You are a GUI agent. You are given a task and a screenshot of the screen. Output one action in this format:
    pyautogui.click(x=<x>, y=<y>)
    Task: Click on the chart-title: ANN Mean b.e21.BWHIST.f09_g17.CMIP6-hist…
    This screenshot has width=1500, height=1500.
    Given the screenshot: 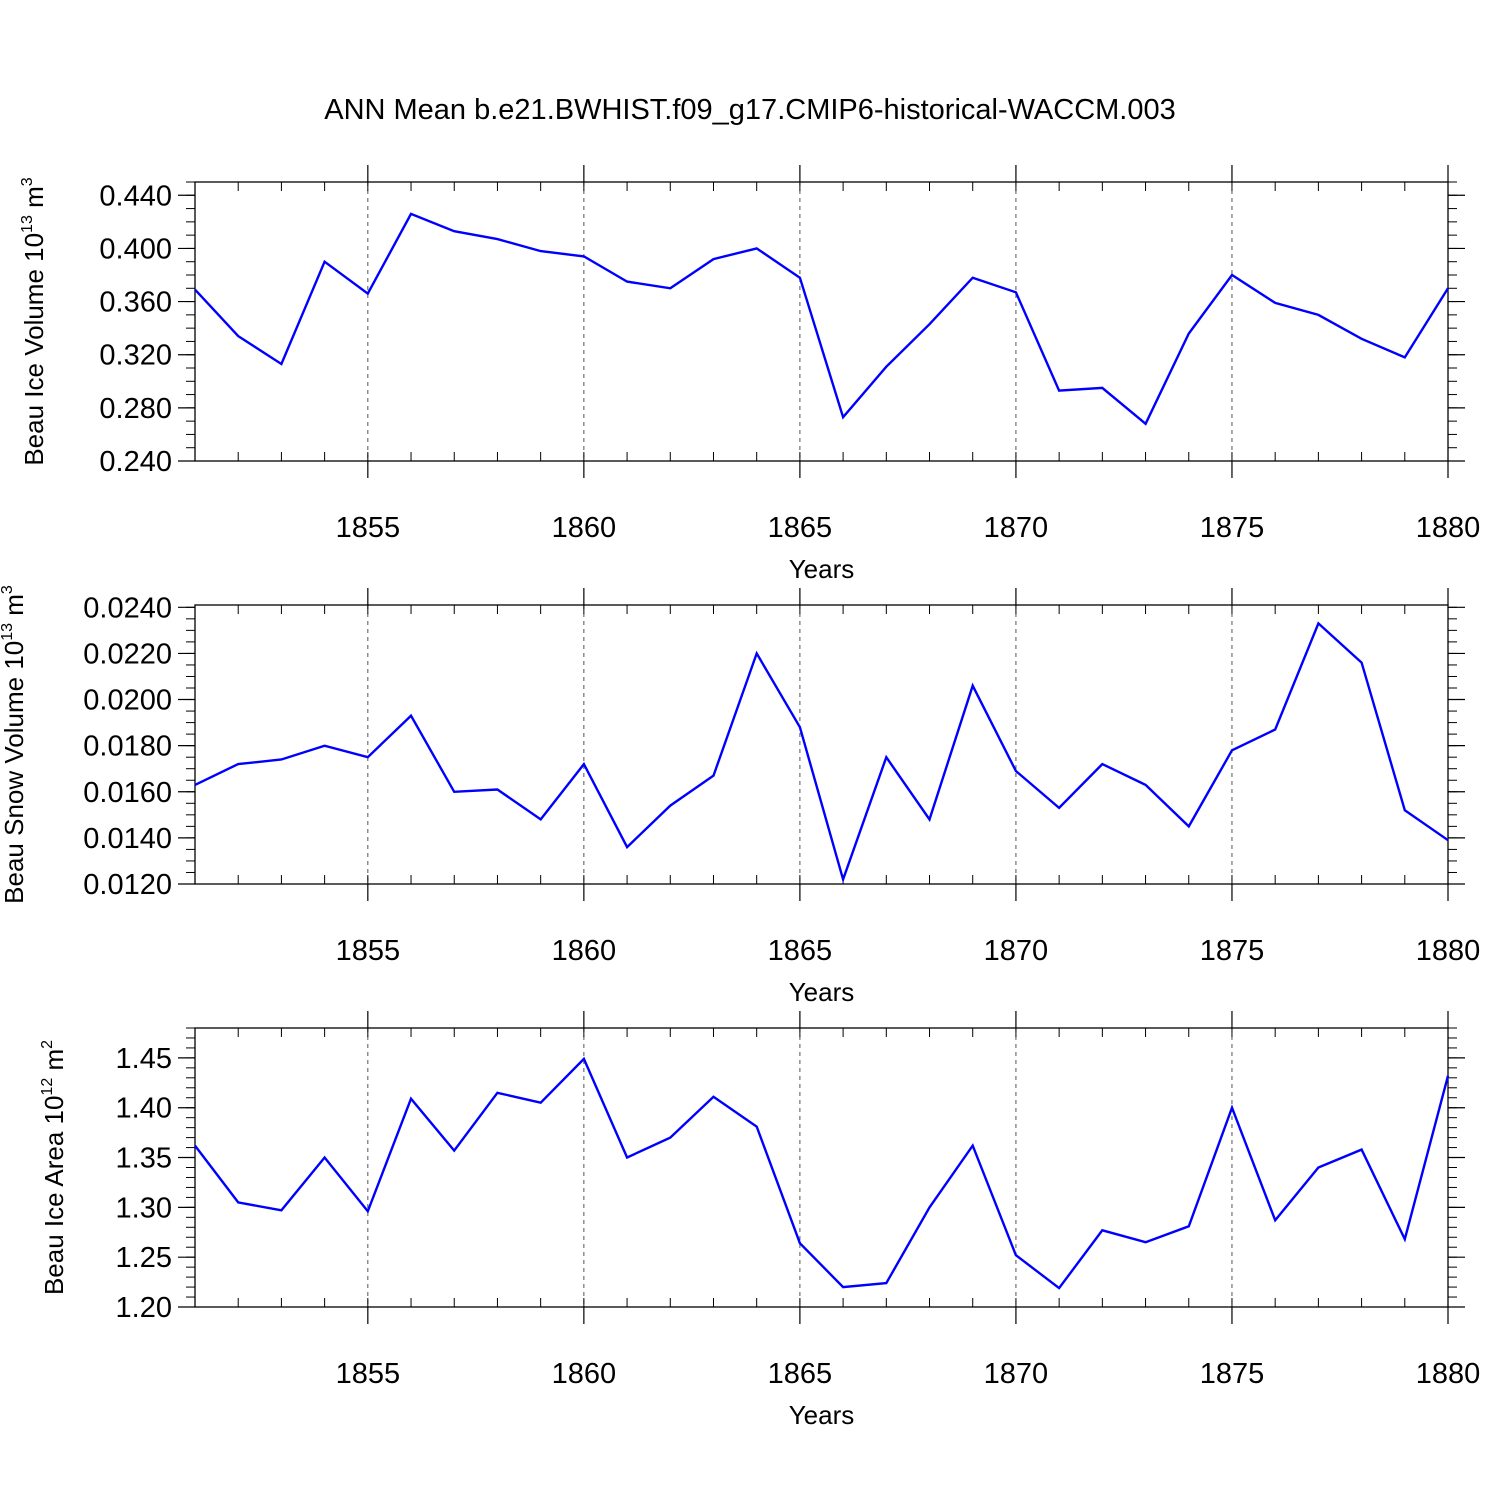 What is the action you would take?
    pyautogui.click(x=750, y=110)
    